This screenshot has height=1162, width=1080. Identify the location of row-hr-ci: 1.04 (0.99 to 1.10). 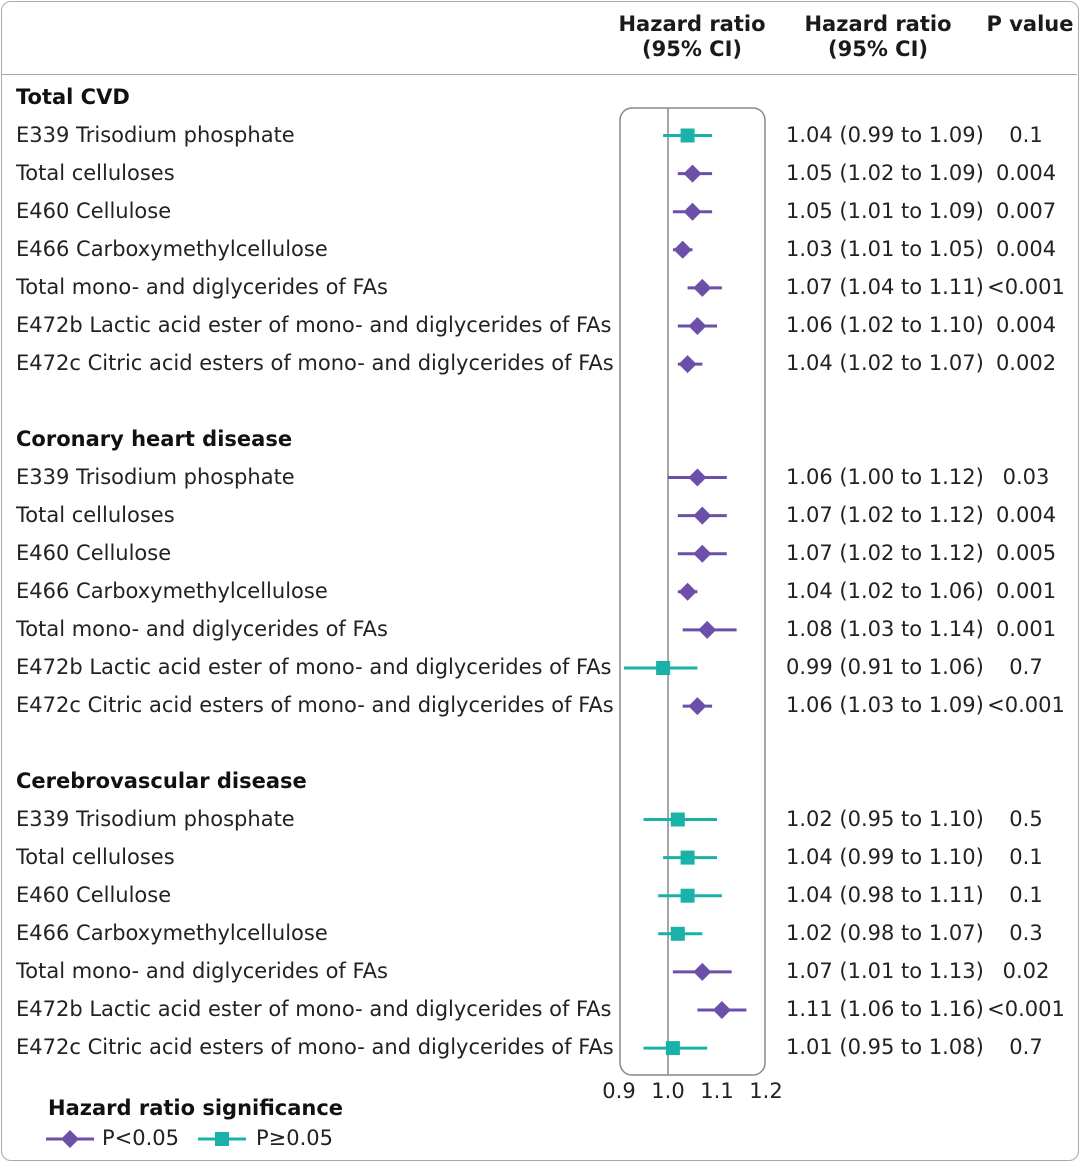
(885, 856).